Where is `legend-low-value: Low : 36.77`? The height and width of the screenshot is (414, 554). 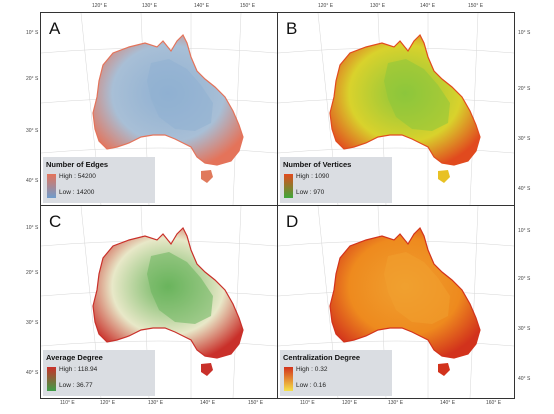 legend-low-value: Low : 36.77 is located at coordinates (76, 385).